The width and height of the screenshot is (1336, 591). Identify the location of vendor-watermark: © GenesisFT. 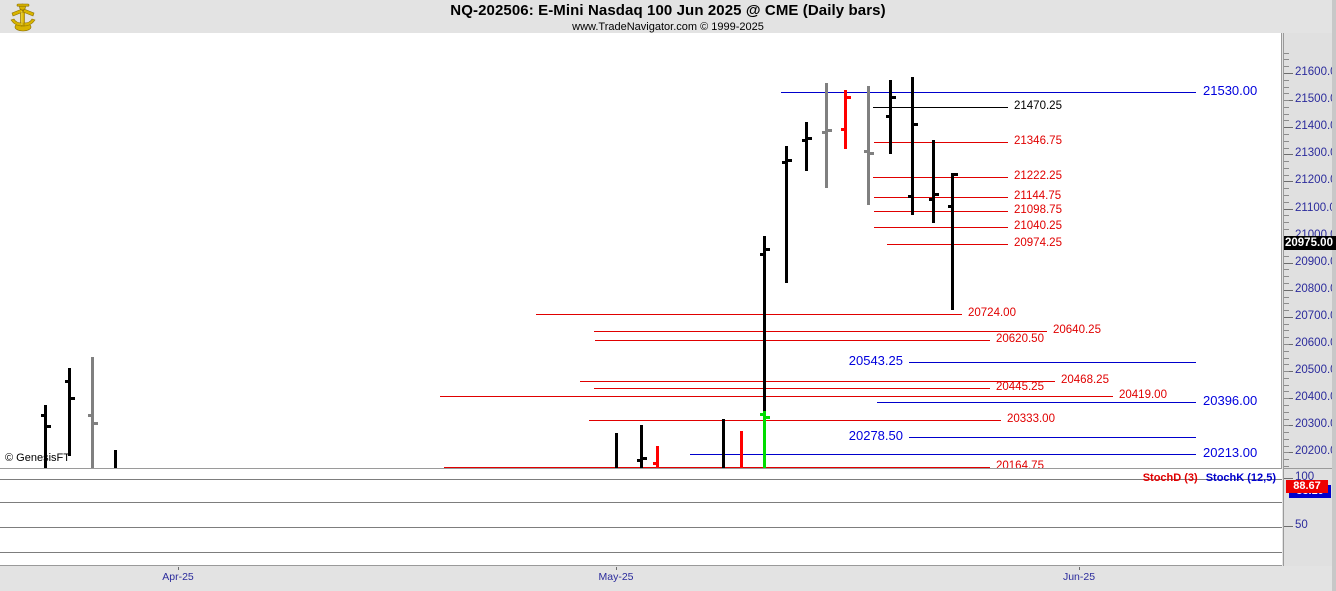
(37, 458).